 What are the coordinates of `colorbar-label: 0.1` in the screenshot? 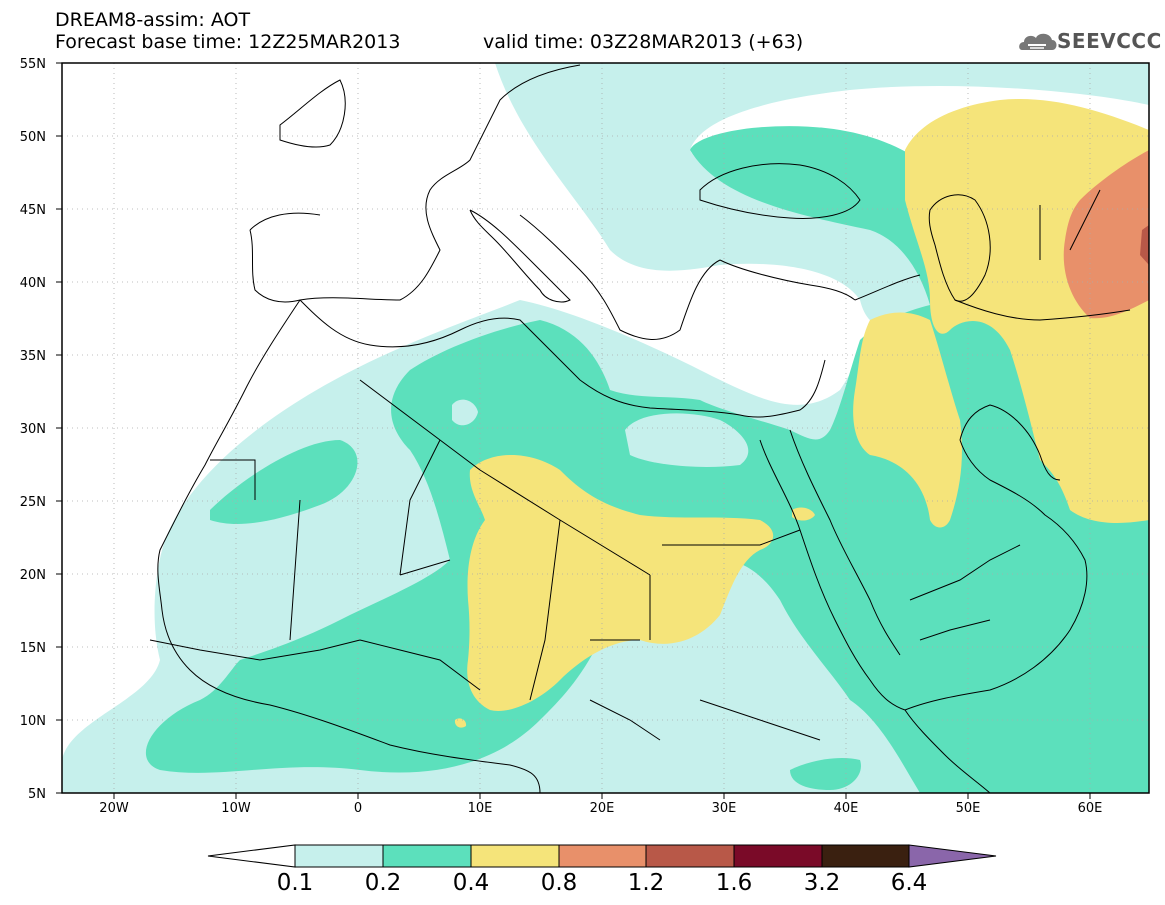 It's located at (295, 883).